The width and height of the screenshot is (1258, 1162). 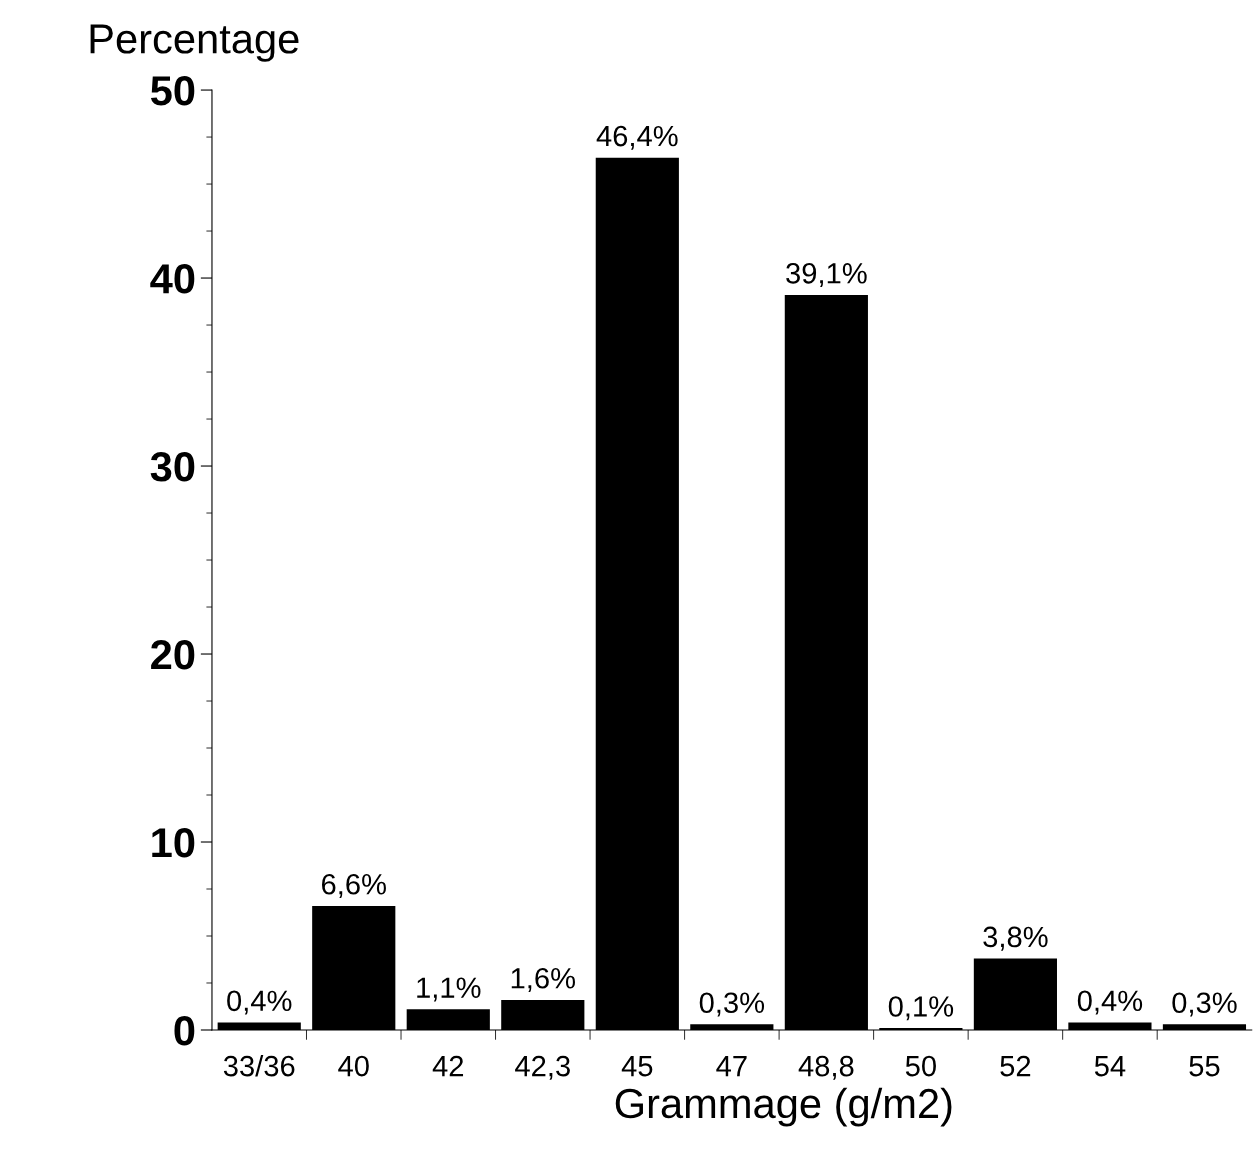 What do you see at coordinates (542, 1067) in the screenshot?
I see `x-tick-label: 42,3` at bounding box center [542, 1067].